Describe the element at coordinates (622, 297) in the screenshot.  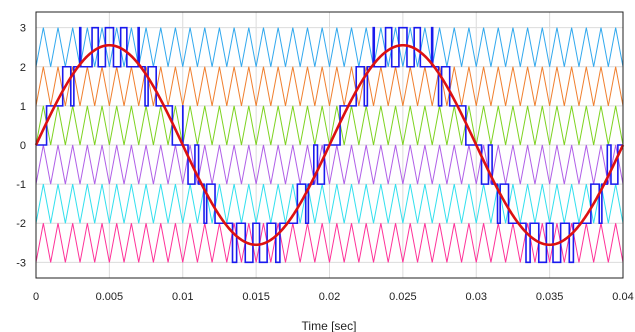
I see `x-tick-label: 0.04` at that location.